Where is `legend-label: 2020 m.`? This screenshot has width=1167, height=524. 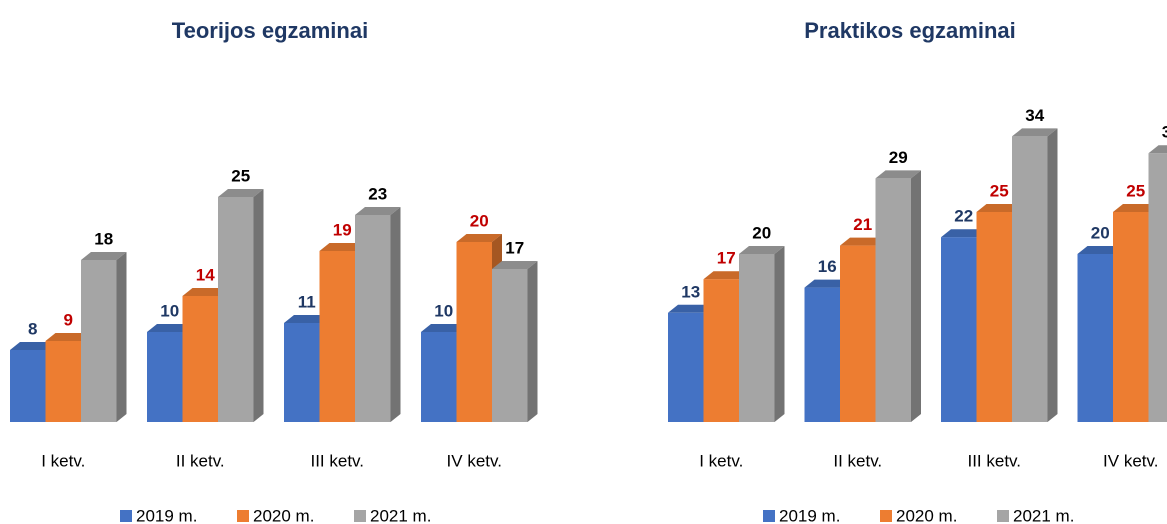 legend-label: 2020 m. is located at coordinates (926, 515).